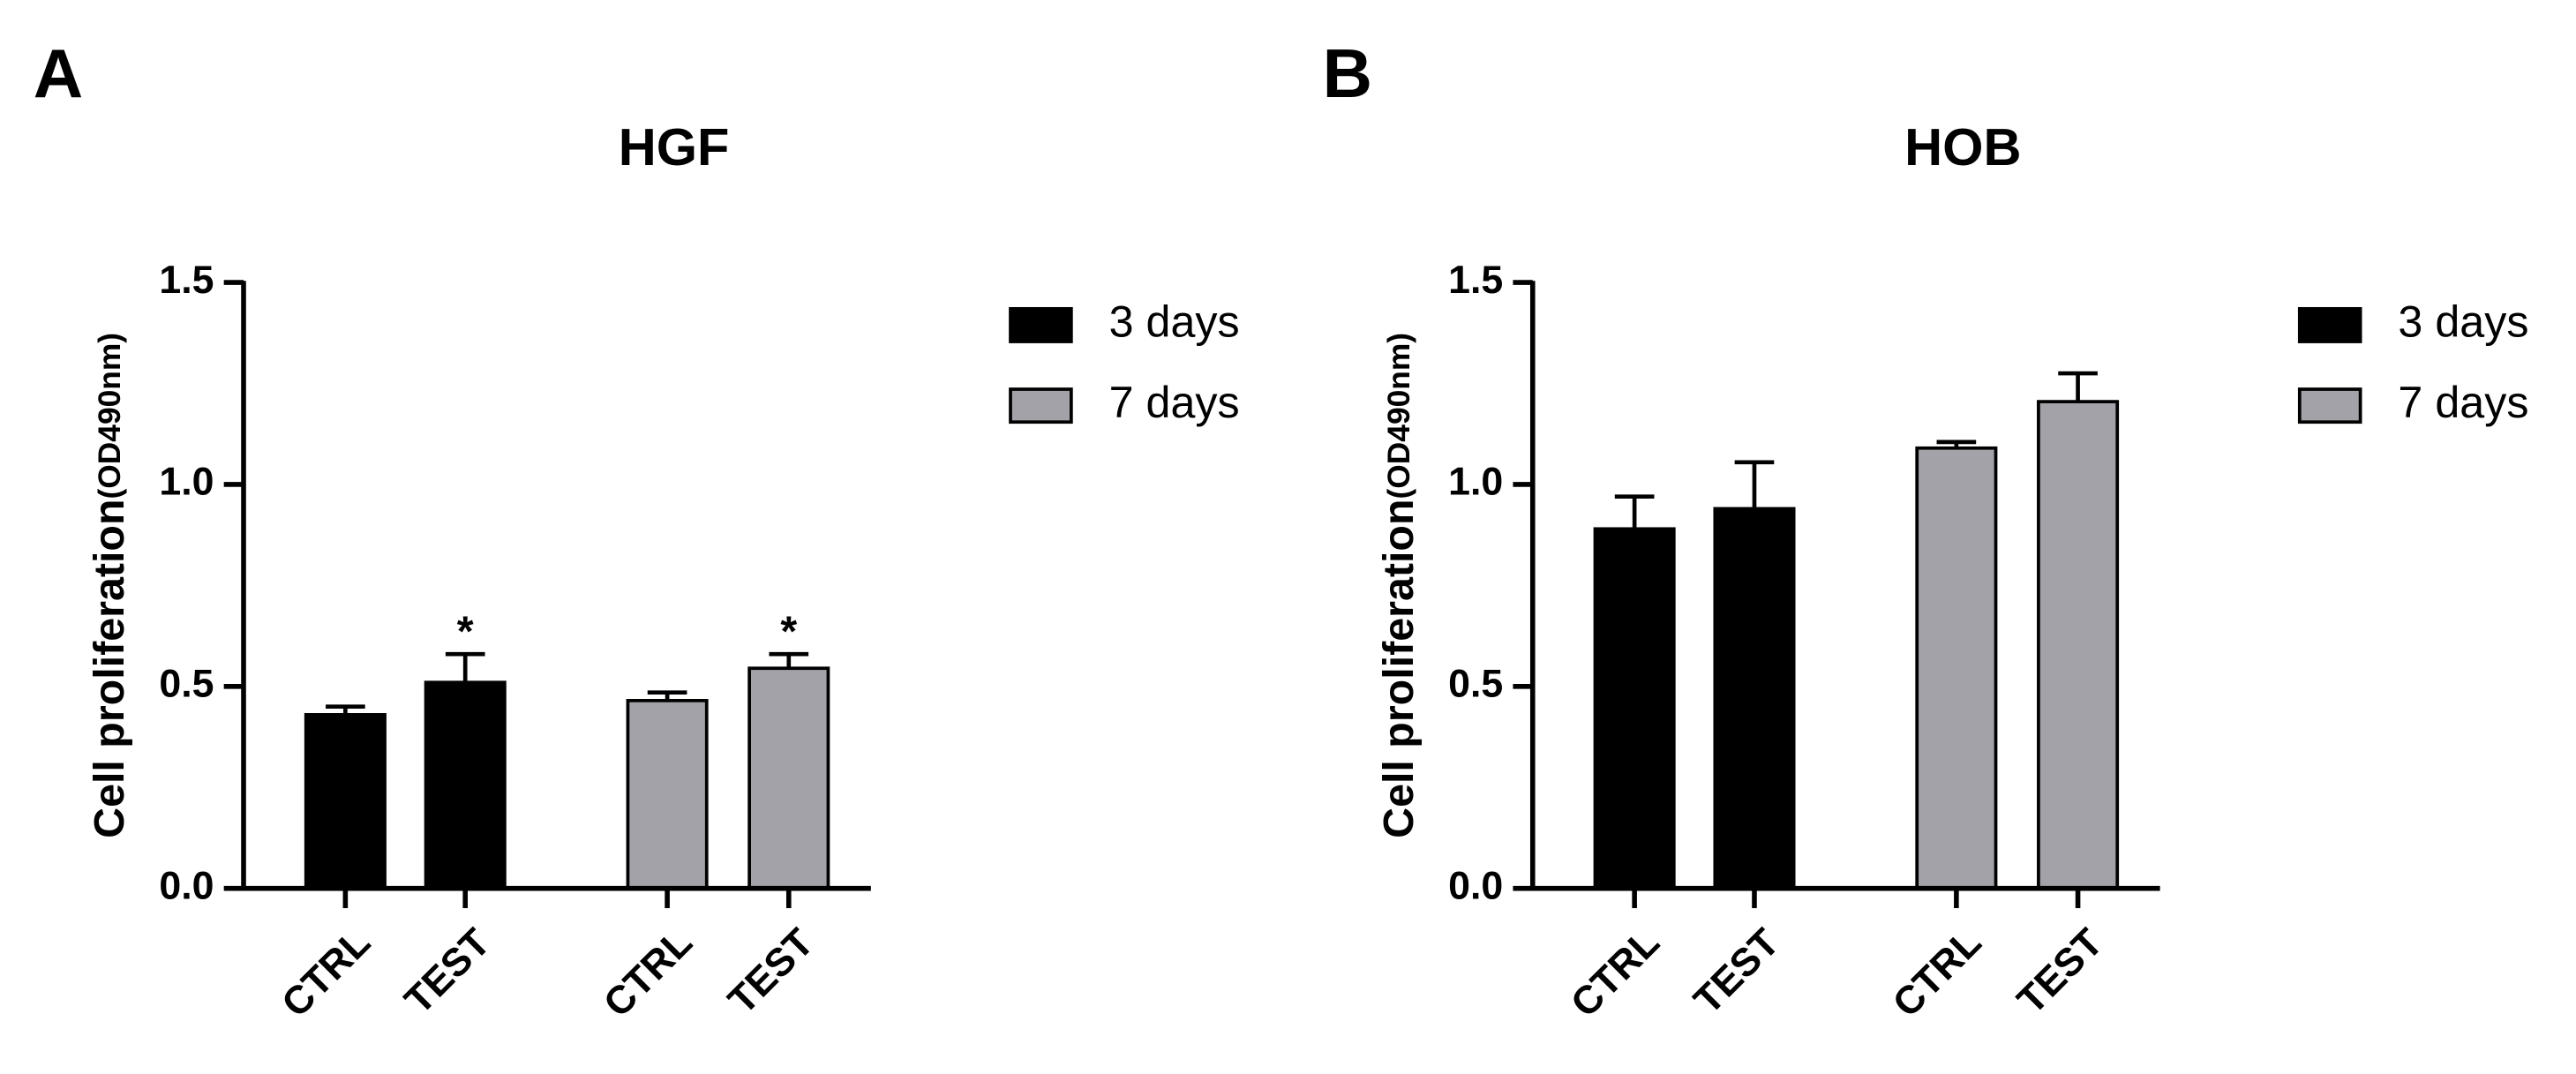 This screenshot has width=2576, height=1074. What do you see at coordinates (674, 146) in the screenshot?
I see `chart-title: HGF` at bounding box center [674, 146].